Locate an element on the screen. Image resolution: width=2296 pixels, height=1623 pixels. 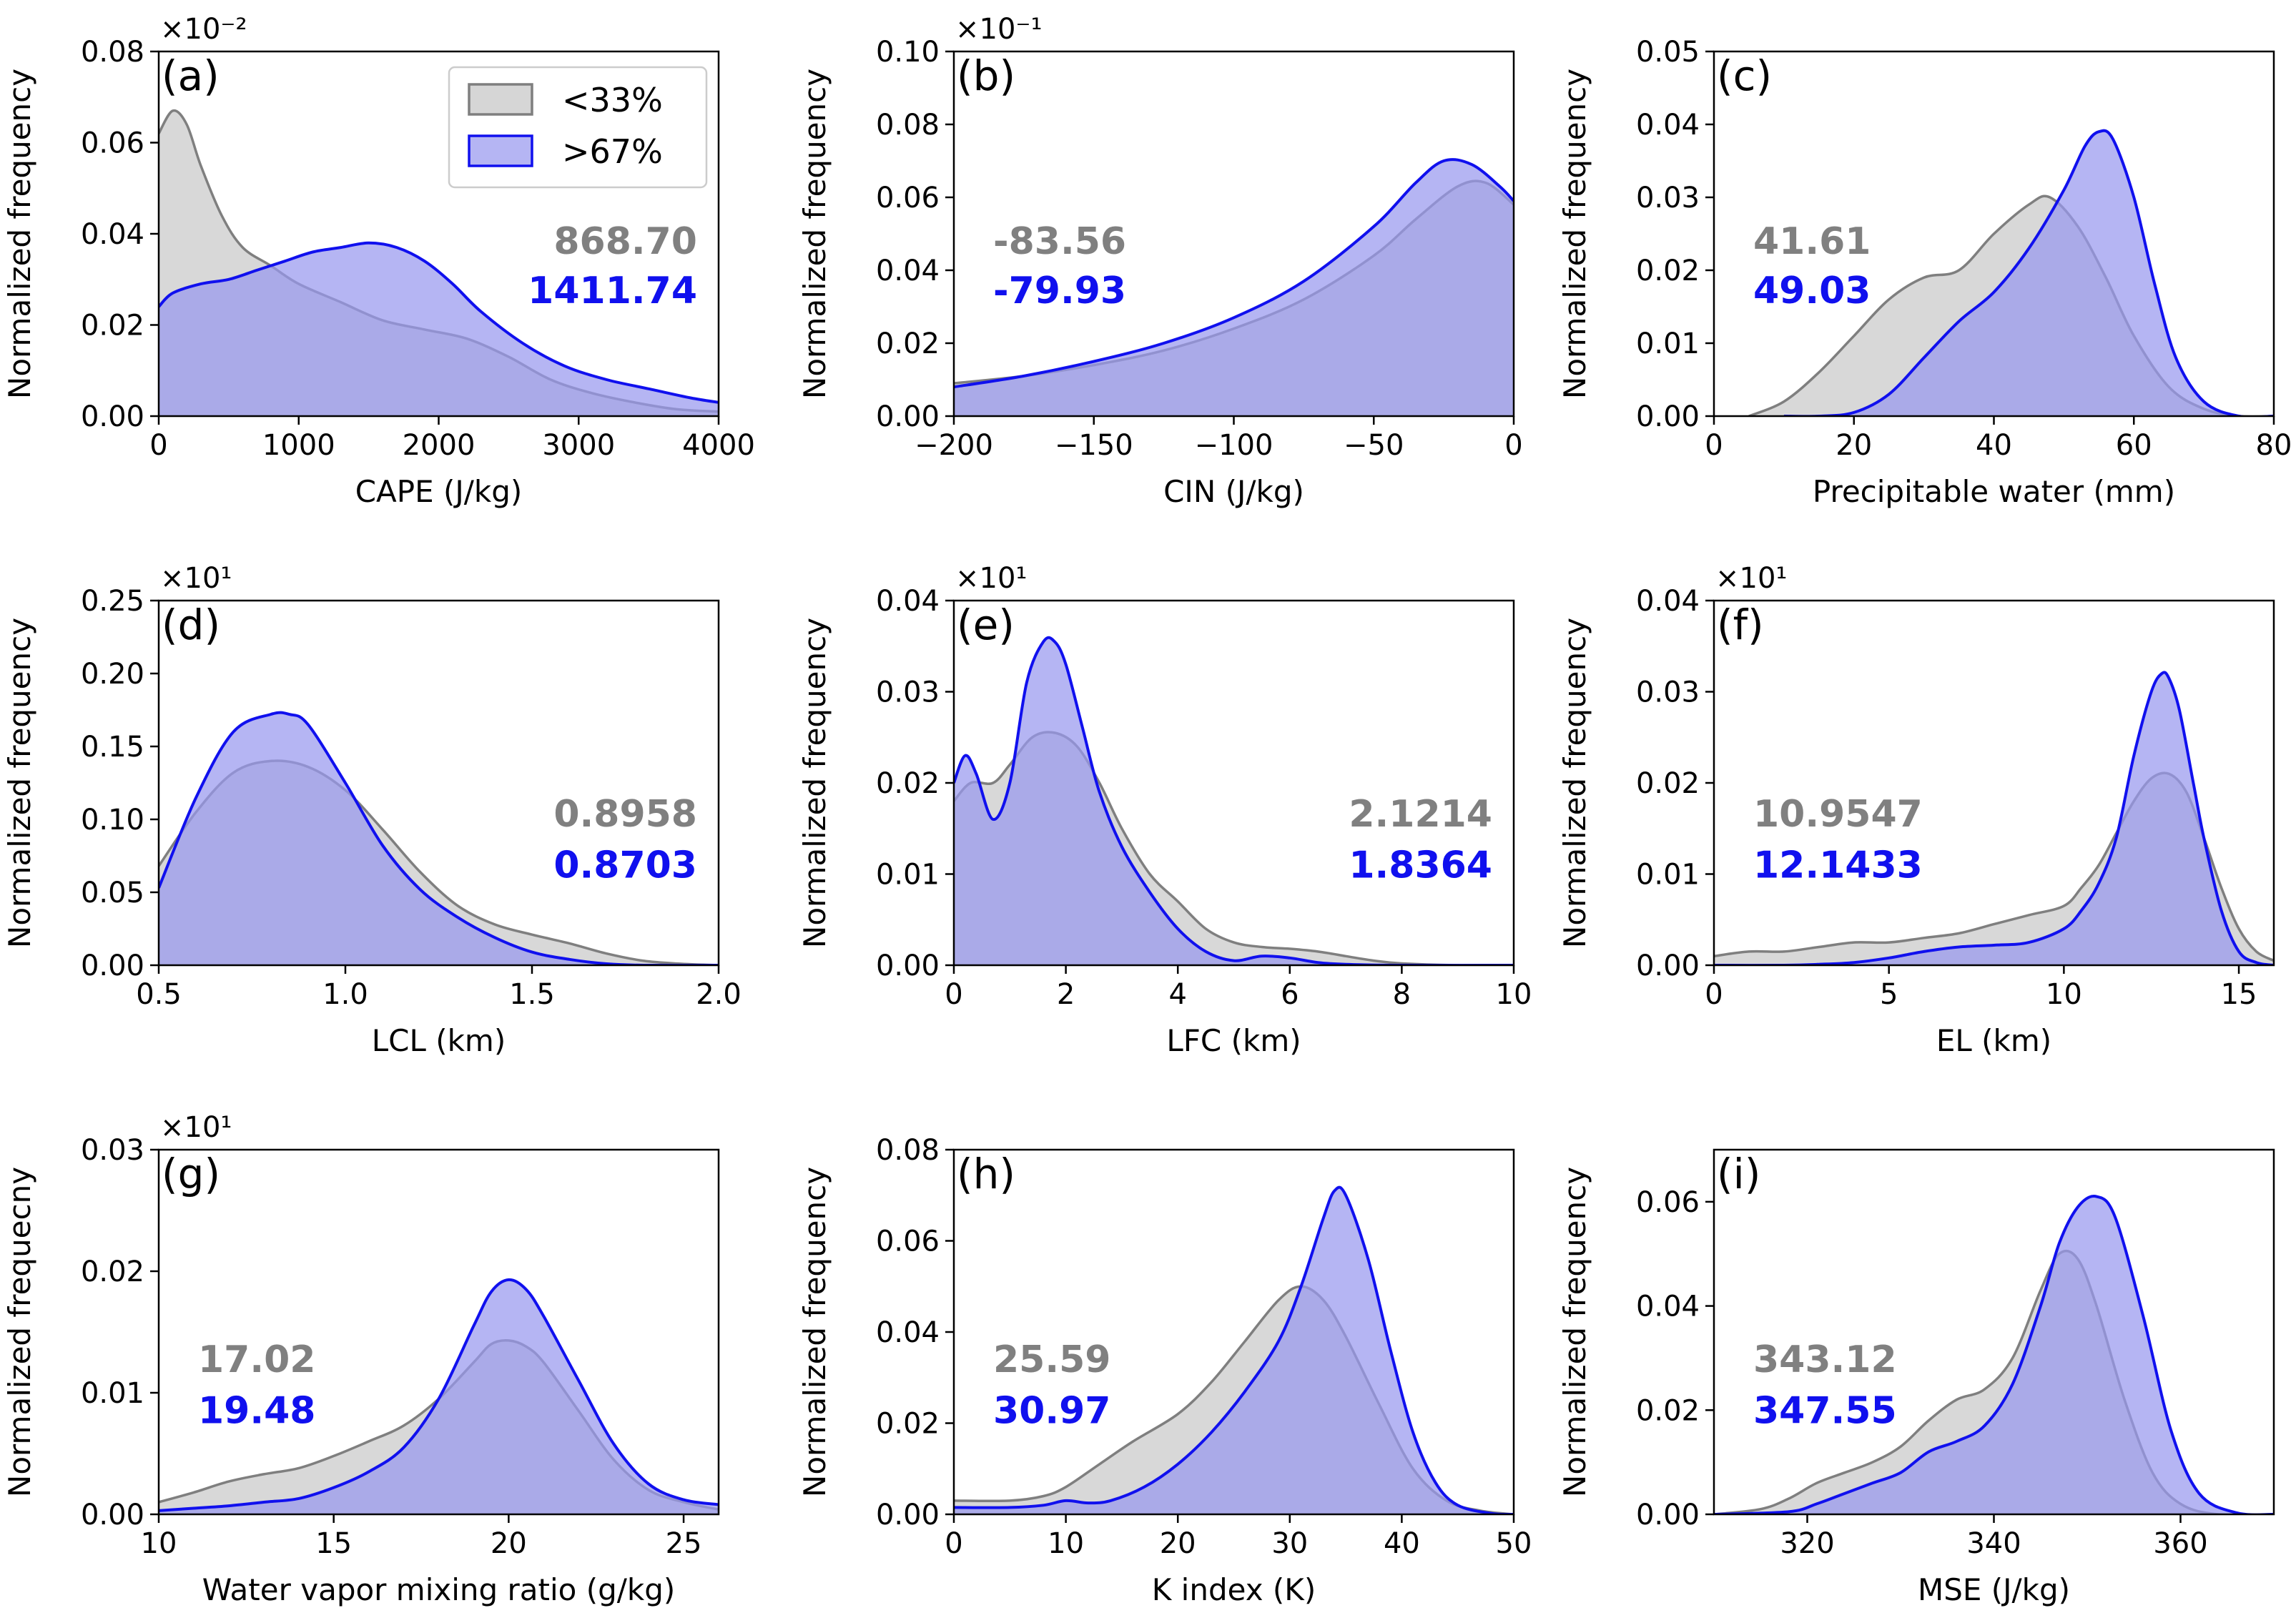
mean-value-low: 0.8958 is located at coordinates (625, 815).